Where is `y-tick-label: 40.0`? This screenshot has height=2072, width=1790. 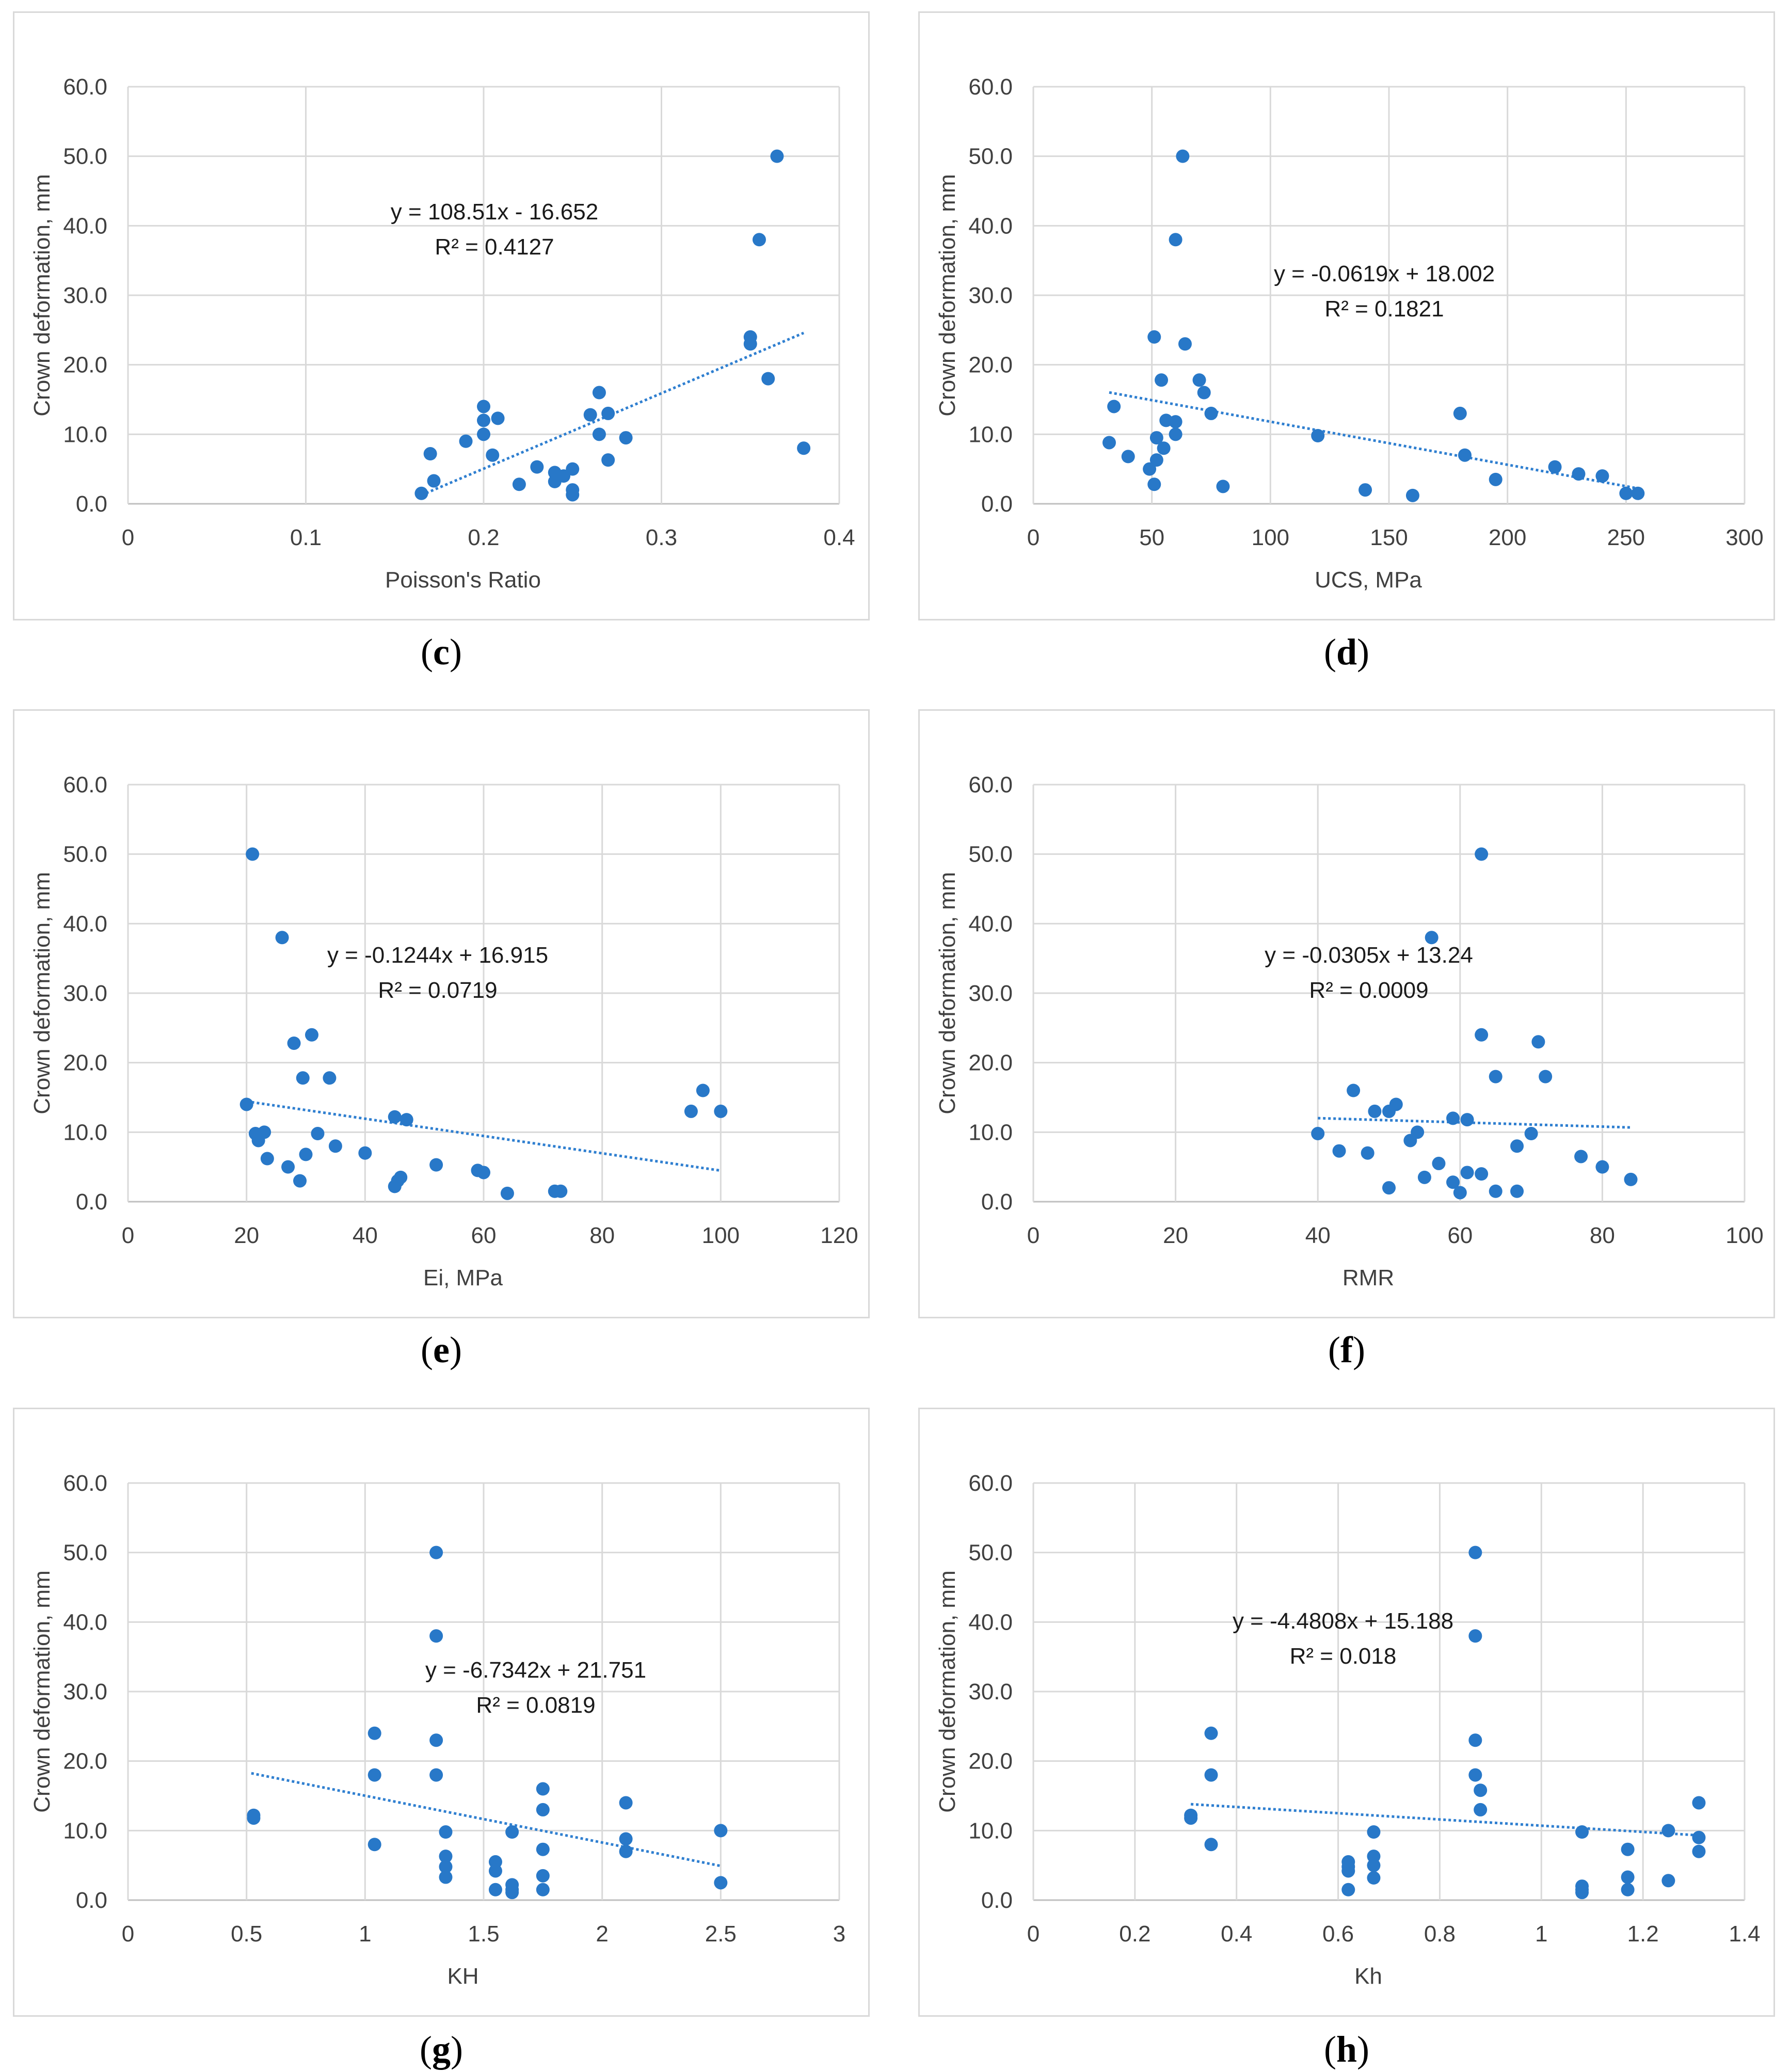
y-tick-label: 40.0 is located at coordinates (990, 225).